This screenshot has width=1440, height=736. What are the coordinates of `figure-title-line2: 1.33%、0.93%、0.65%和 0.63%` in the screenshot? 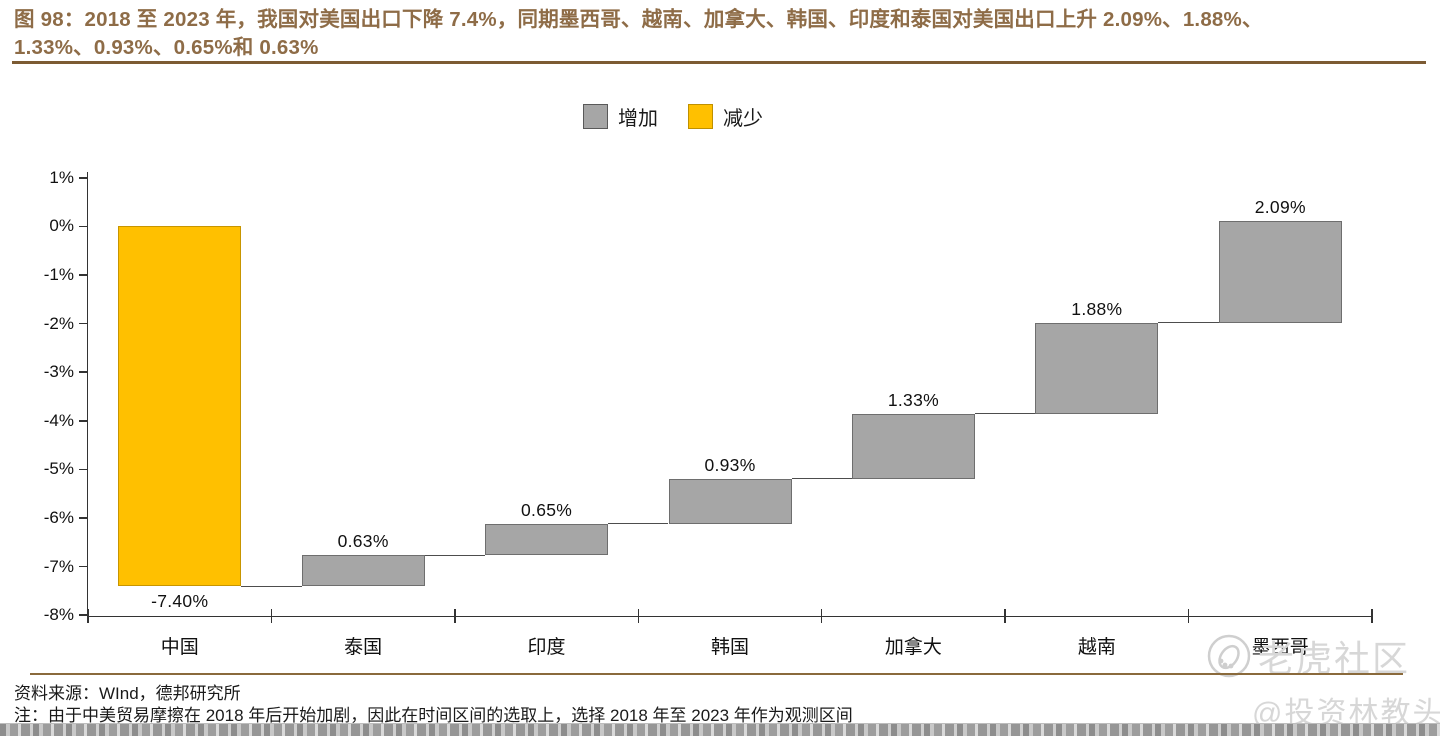 It's located at (166, 47).